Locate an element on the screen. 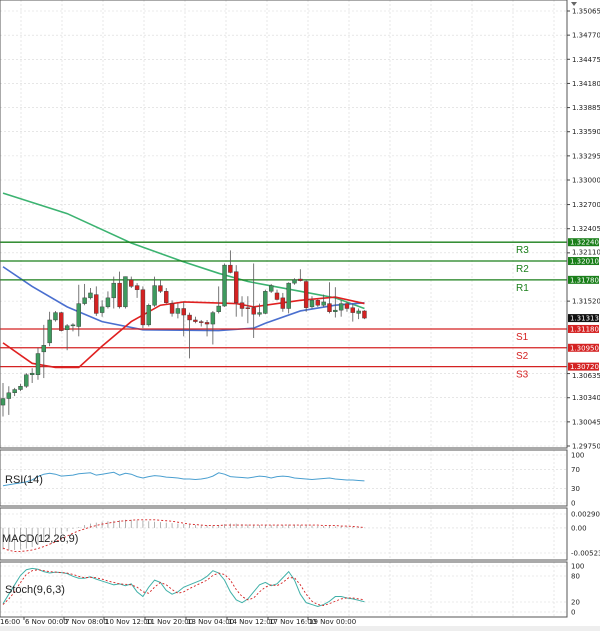 Image resolution: width=600 pixels, height=631 pixels. x-tick-label: 7 Nov 08:00 is located at coordinates (86, 622).